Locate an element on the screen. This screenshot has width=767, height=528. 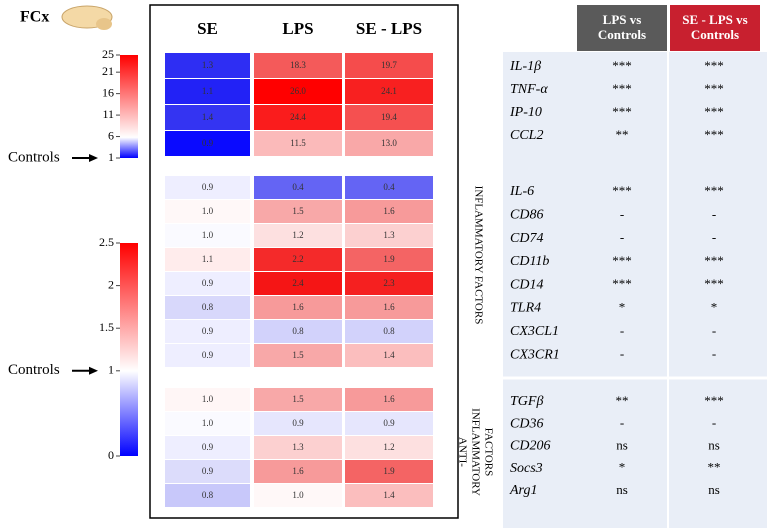
cell-label: 13.0 is located at coordinates (389, 143).